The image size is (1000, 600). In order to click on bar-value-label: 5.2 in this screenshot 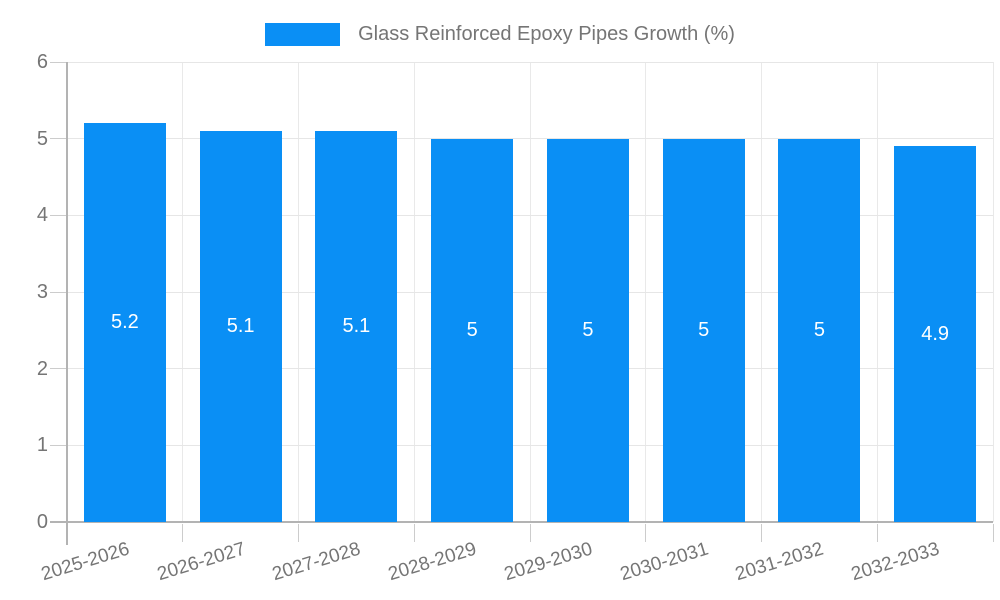, I will do `click(124, 322)`.